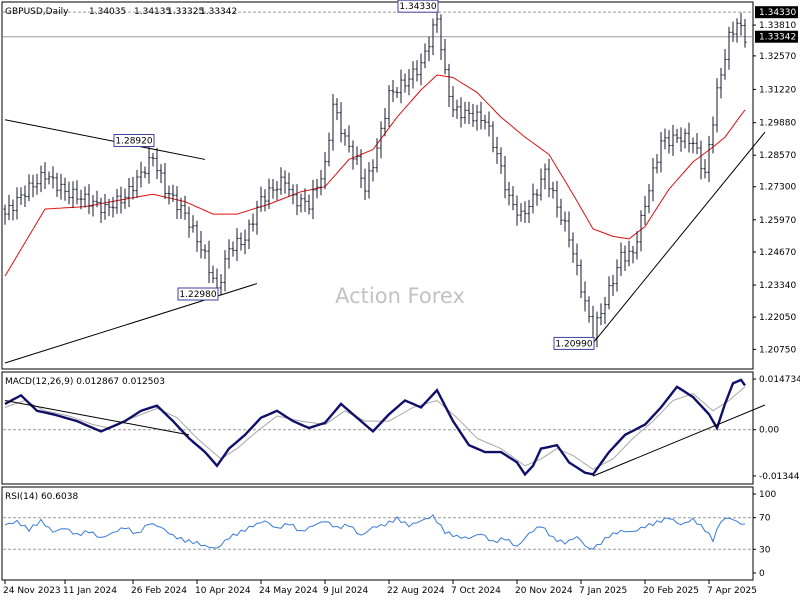 The height and width of the screenshot is (600, 800). What do you see at coordinates (765, 550) in the screenshot?
I see `rsi-axis-label: 30` at bounding box center [765, 550].